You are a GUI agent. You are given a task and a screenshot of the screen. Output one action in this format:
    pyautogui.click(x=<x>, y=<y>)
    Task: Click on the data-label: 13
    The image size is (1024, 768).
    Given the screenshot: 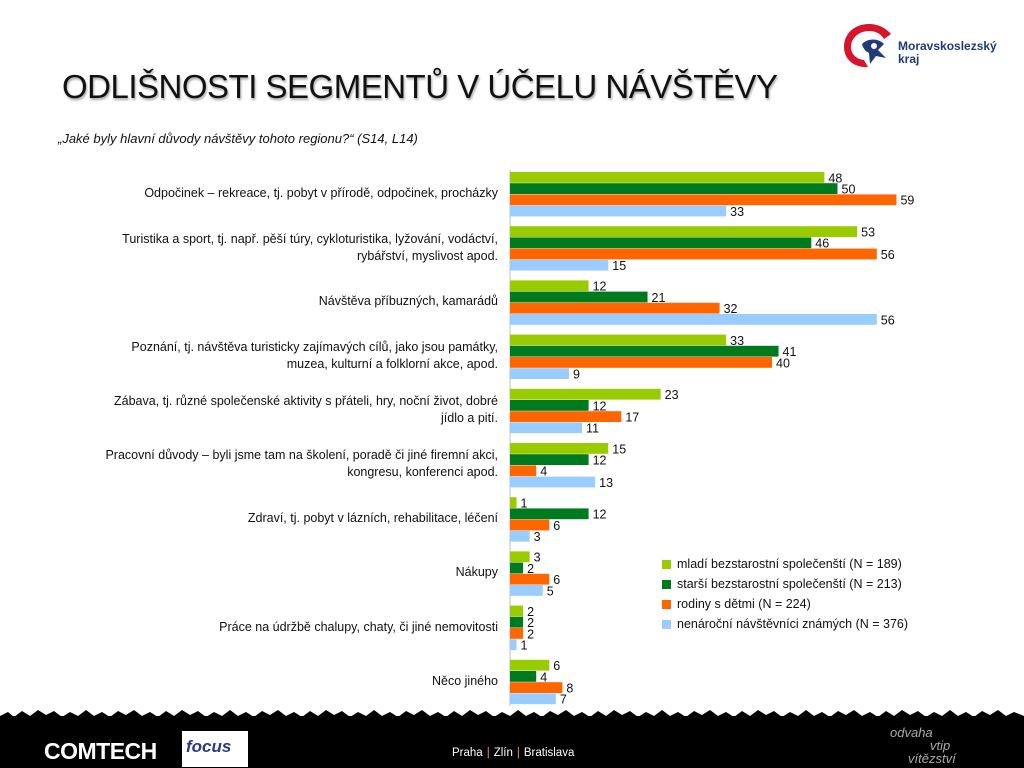 What is the action you would take?
    pyautogui.click(x=606, y=483)
    